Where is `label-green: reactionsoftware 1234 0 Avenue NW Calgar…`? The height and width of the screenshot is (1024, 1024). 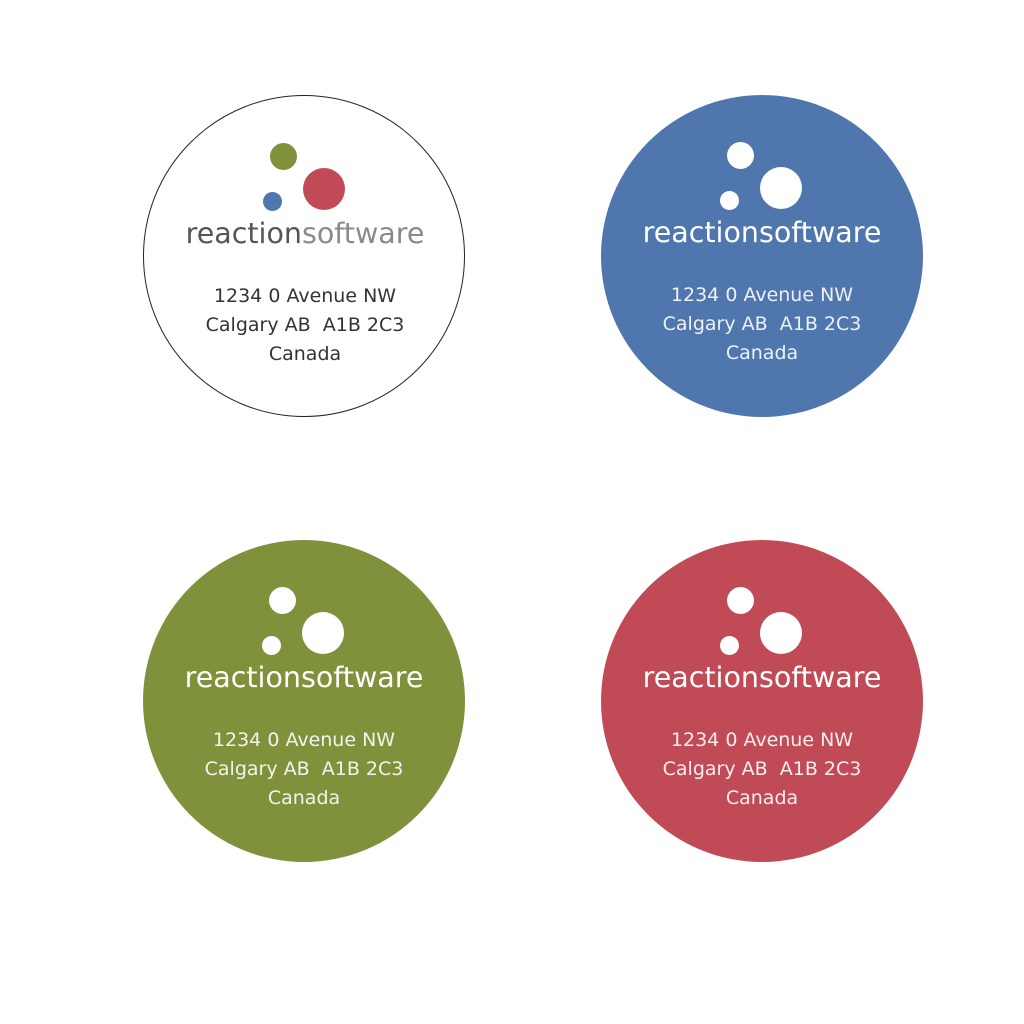
label-green: reactionsoftware 1234 0 Avenue NW Calgar… is located at coordinates (304, 701).